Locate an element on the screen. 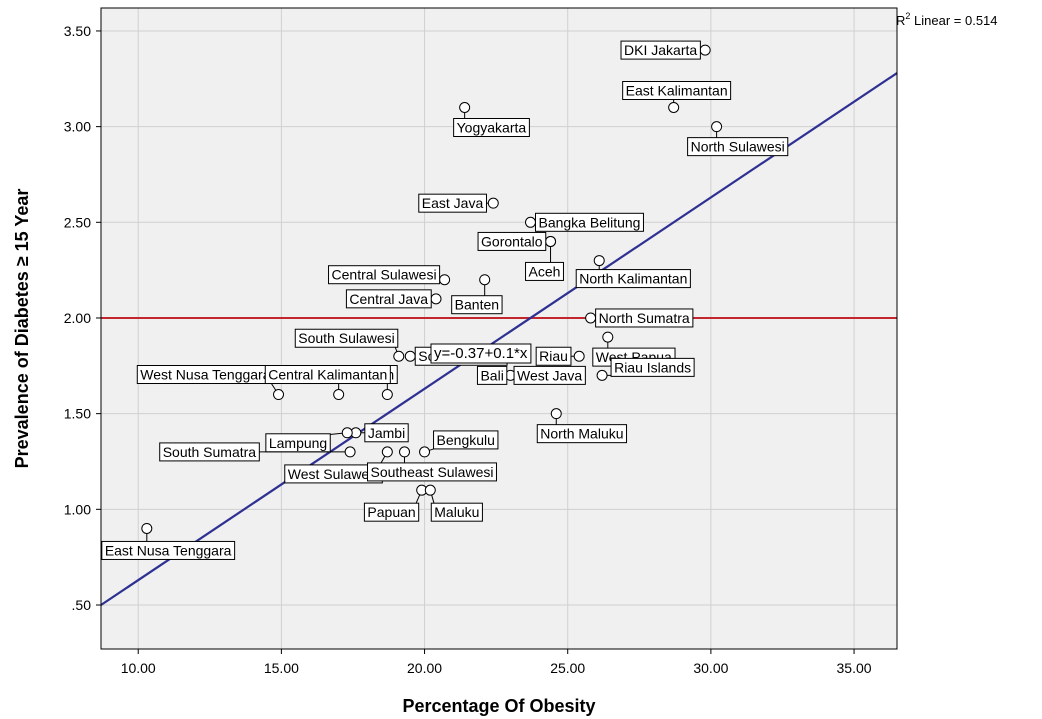  fit-equation-label: y=-0.37+0.1*x is located at coordinates (481, 353).